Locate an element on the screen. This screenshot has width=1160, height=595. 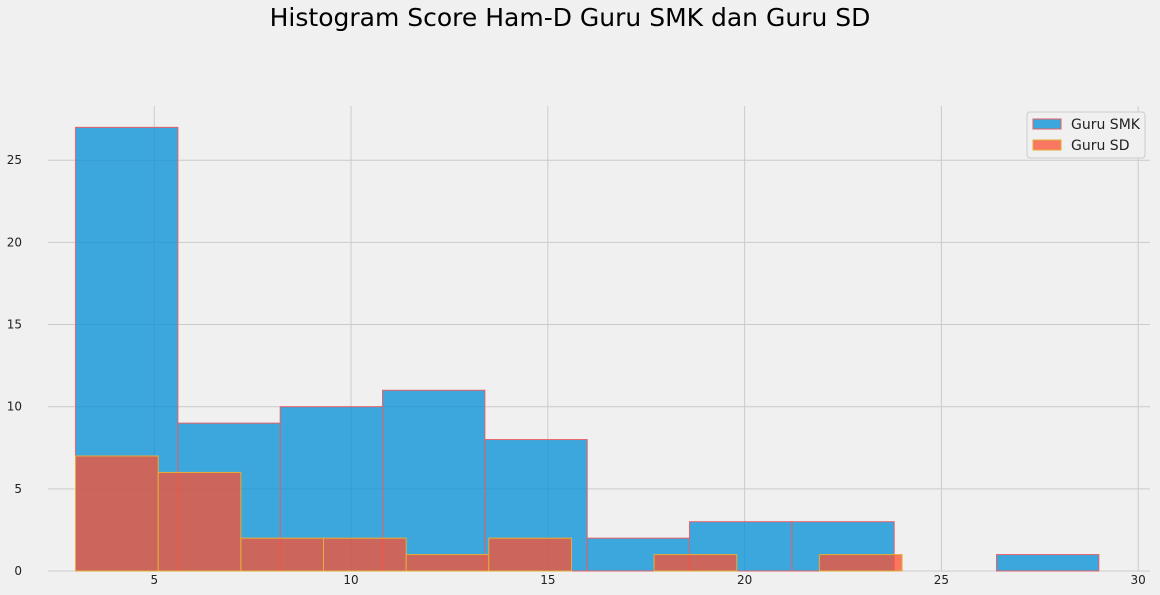
histogram-bar-guru-smk is located at coordinates (1048, 563).